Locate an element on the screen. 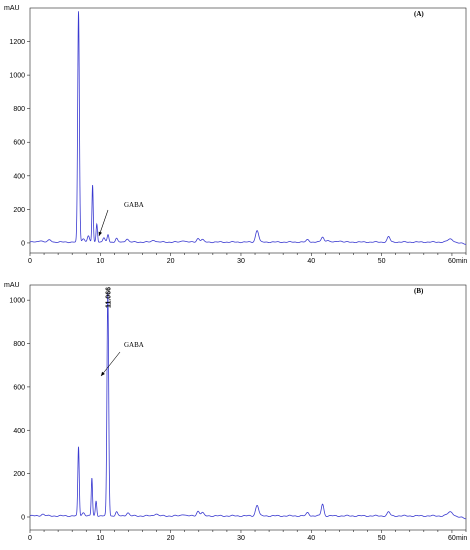 The width and height of the screenshot is (470, 550). panel-b-gaba-arrowhead is located at coordinates (103, 373).